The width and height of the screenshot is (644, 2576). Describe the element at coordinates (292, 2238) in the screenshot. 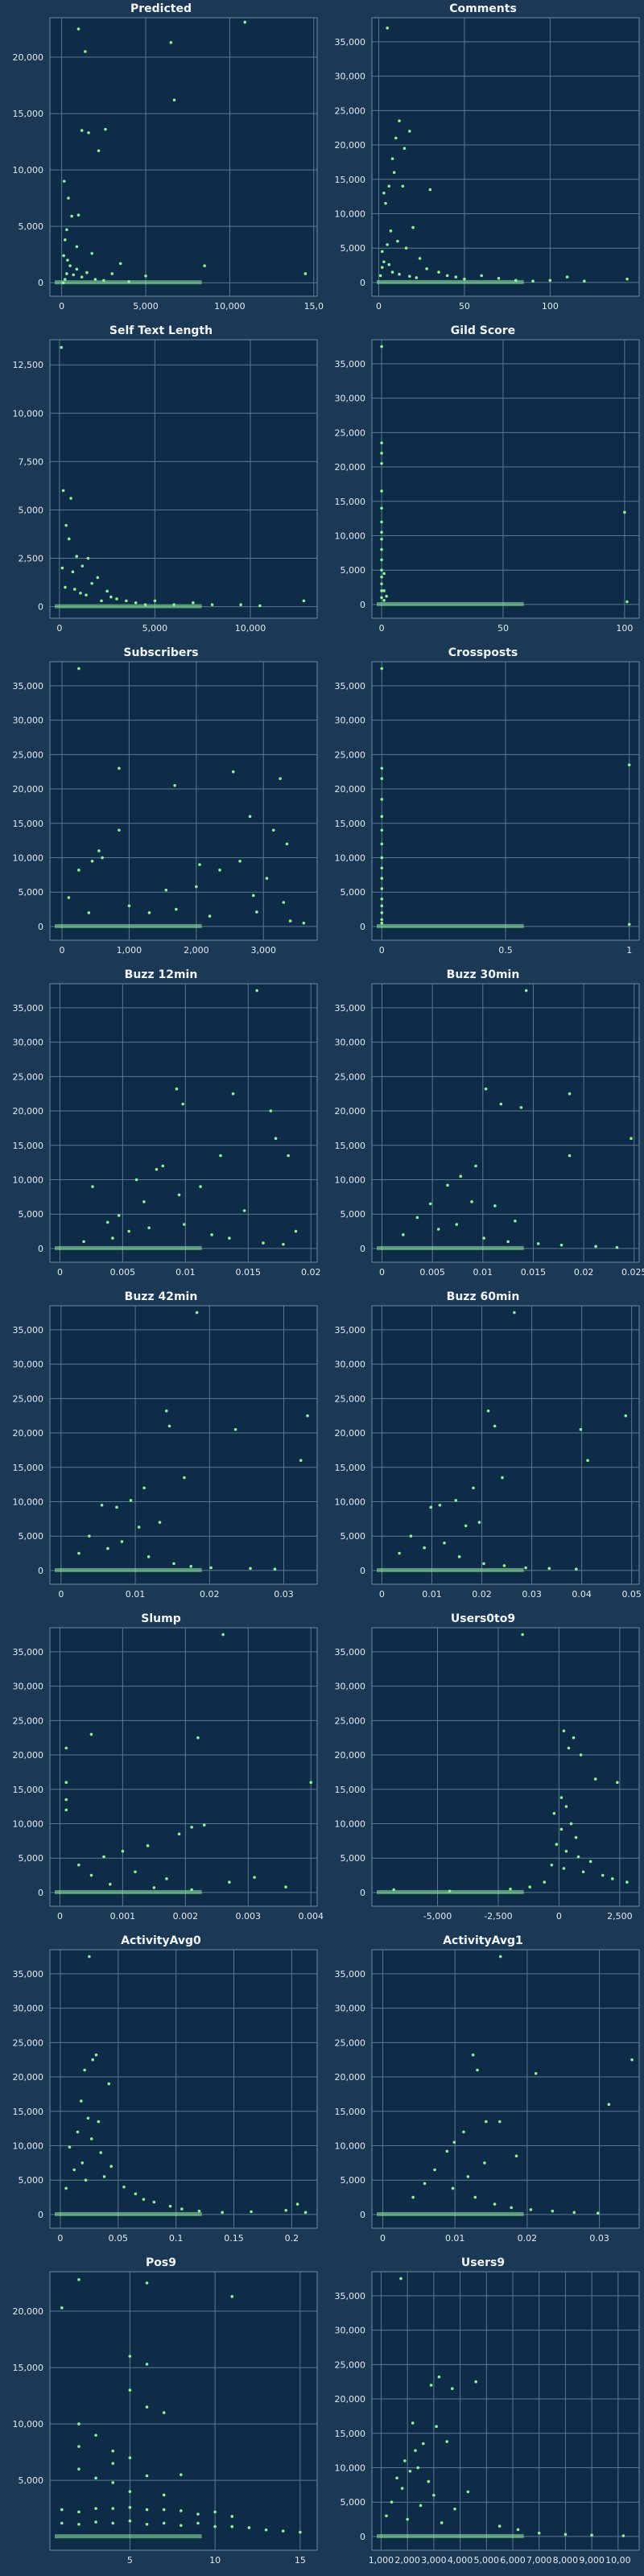

I see `x-tick-label: 0.2` at that location.